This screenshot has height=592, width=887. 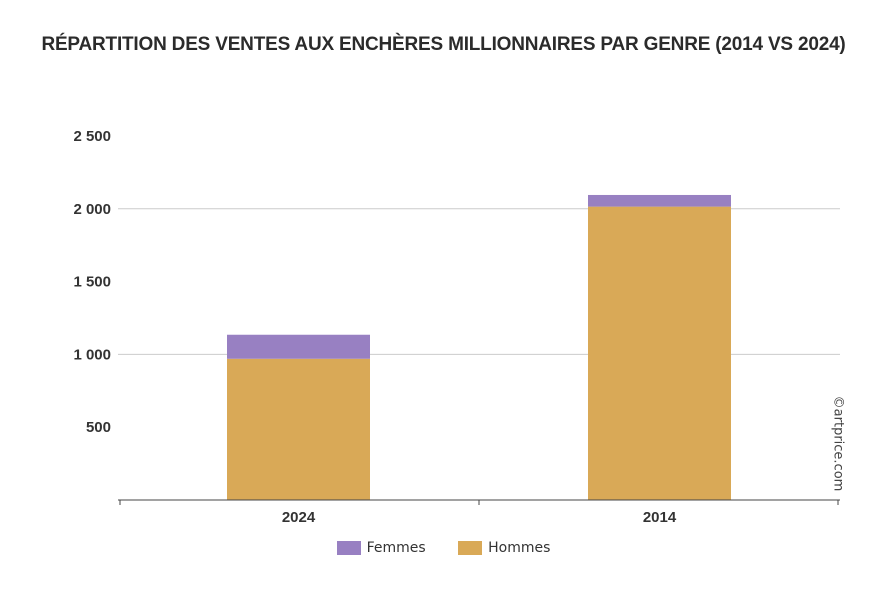 I want to click on legend-swatch-femmes, so click(x=348, y=548).